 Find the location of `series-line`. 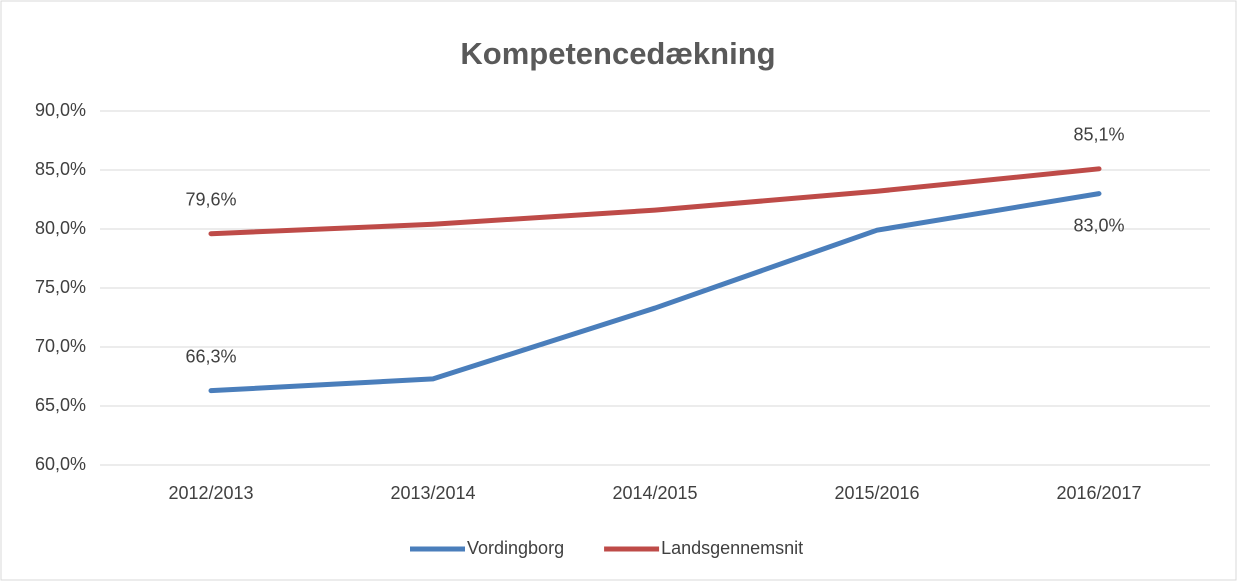

series-line is located at coordinates (655, 201).